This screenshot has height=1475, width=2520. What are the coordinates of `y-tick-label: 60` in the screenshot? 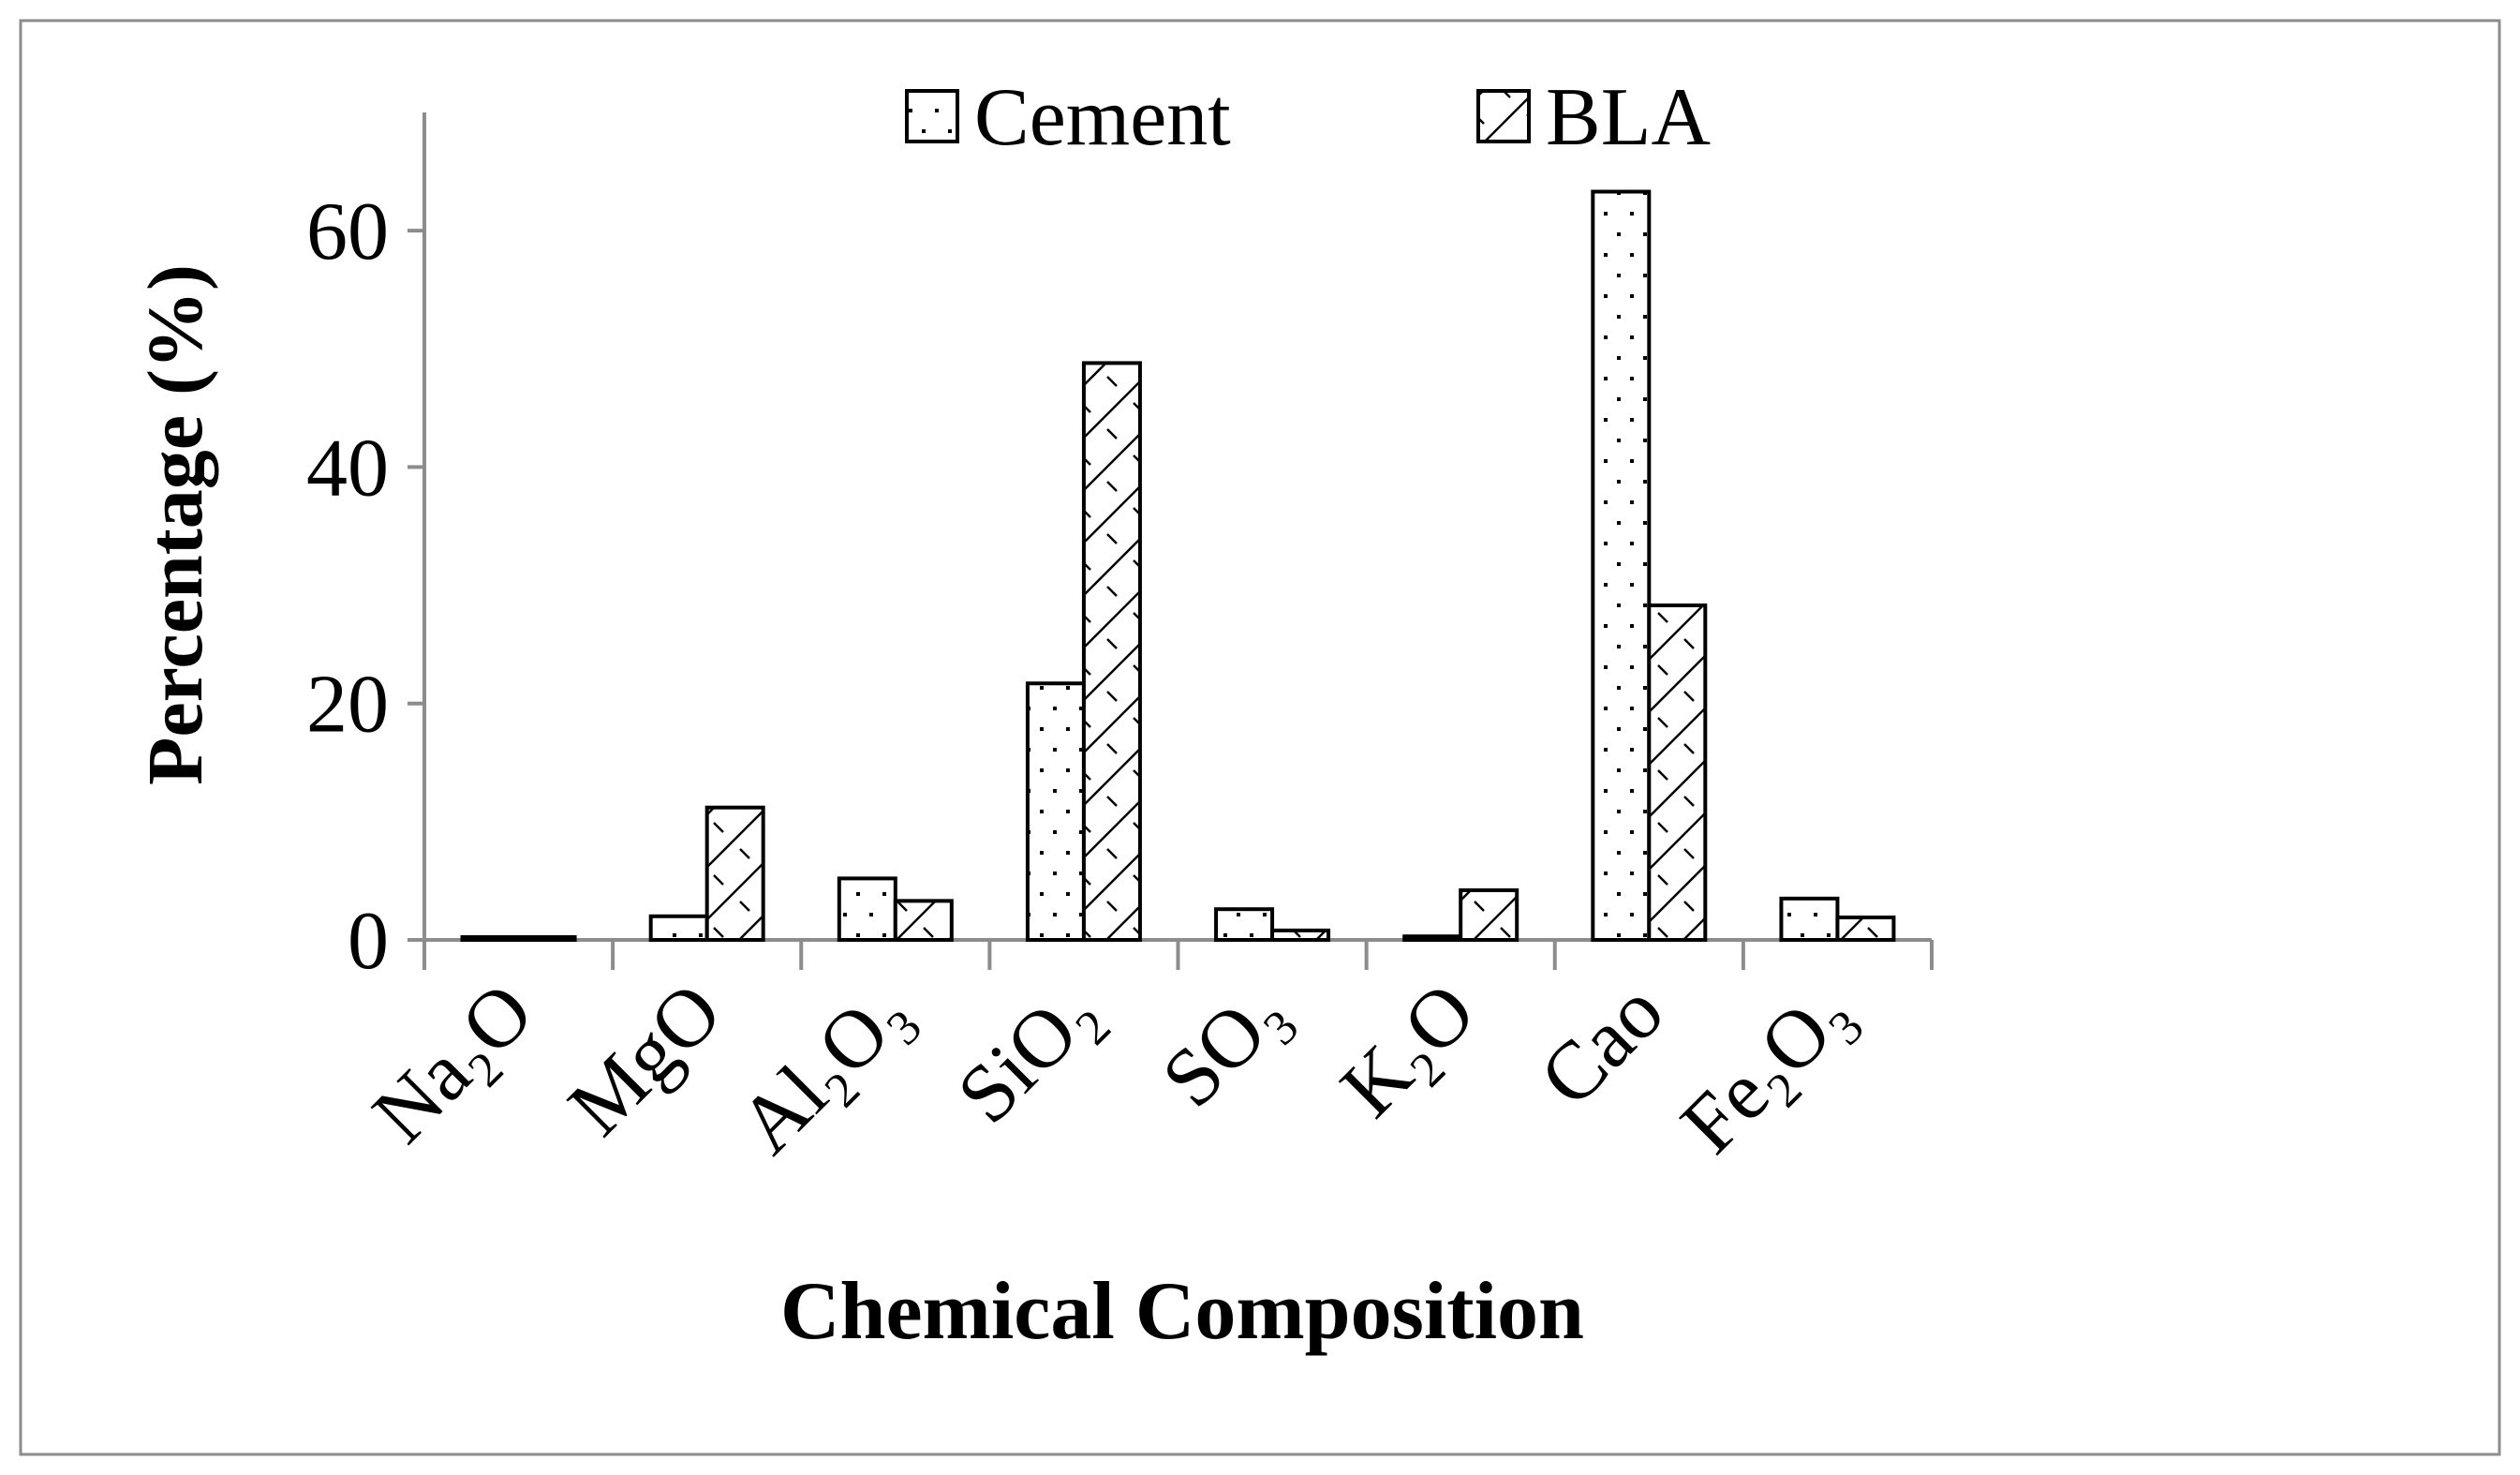 It's located at (347, 231).